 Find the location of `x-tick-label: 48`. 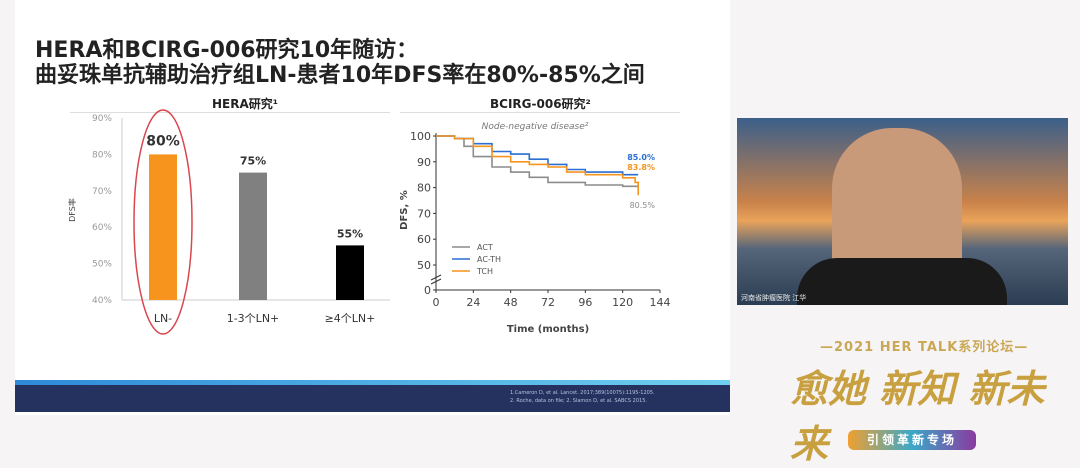

x-tick-label: 48 is located at coordinates (511, 302).